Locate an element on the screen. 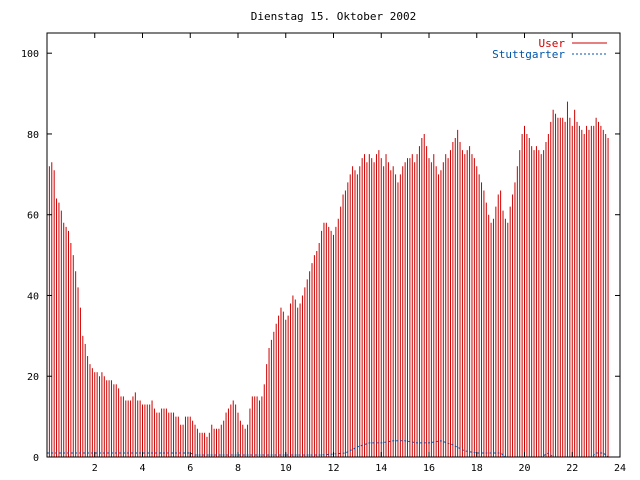 The width and height of the screenshot is (640, 480). y-tick-label: 40 is located at coordinates (33, 296).